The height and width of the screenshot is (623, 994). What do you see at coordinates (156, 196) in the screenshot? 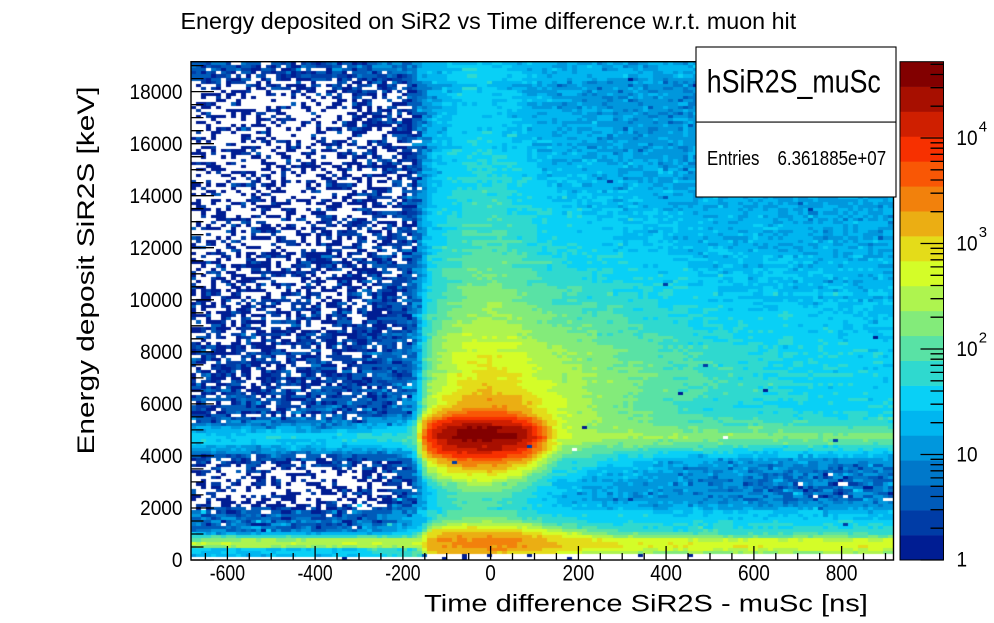
I see `svg-text: 14000` at bounding box center [156, 196].